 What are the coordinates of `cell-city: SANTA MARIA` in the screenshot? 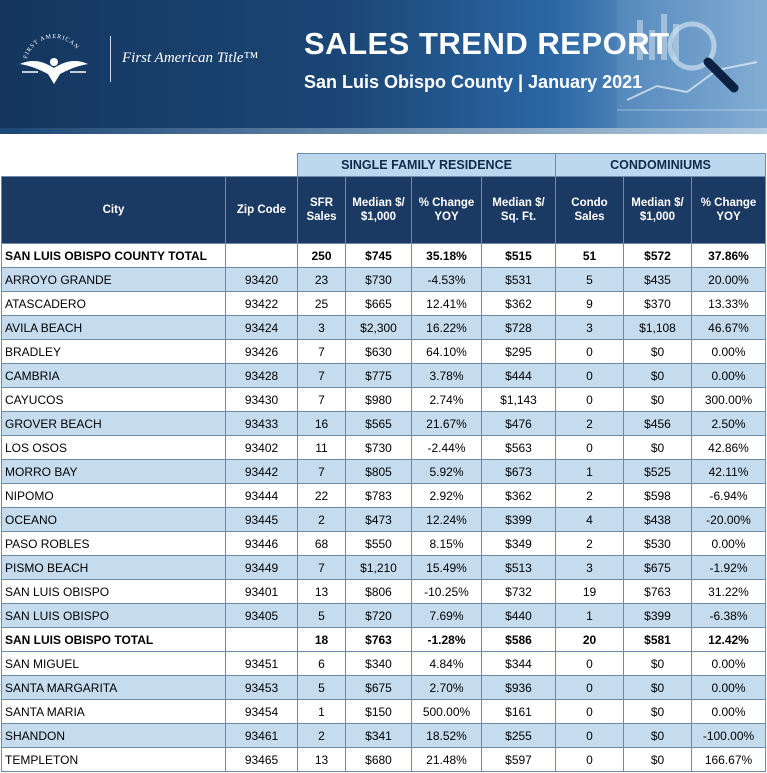 It's located at (113, 711).